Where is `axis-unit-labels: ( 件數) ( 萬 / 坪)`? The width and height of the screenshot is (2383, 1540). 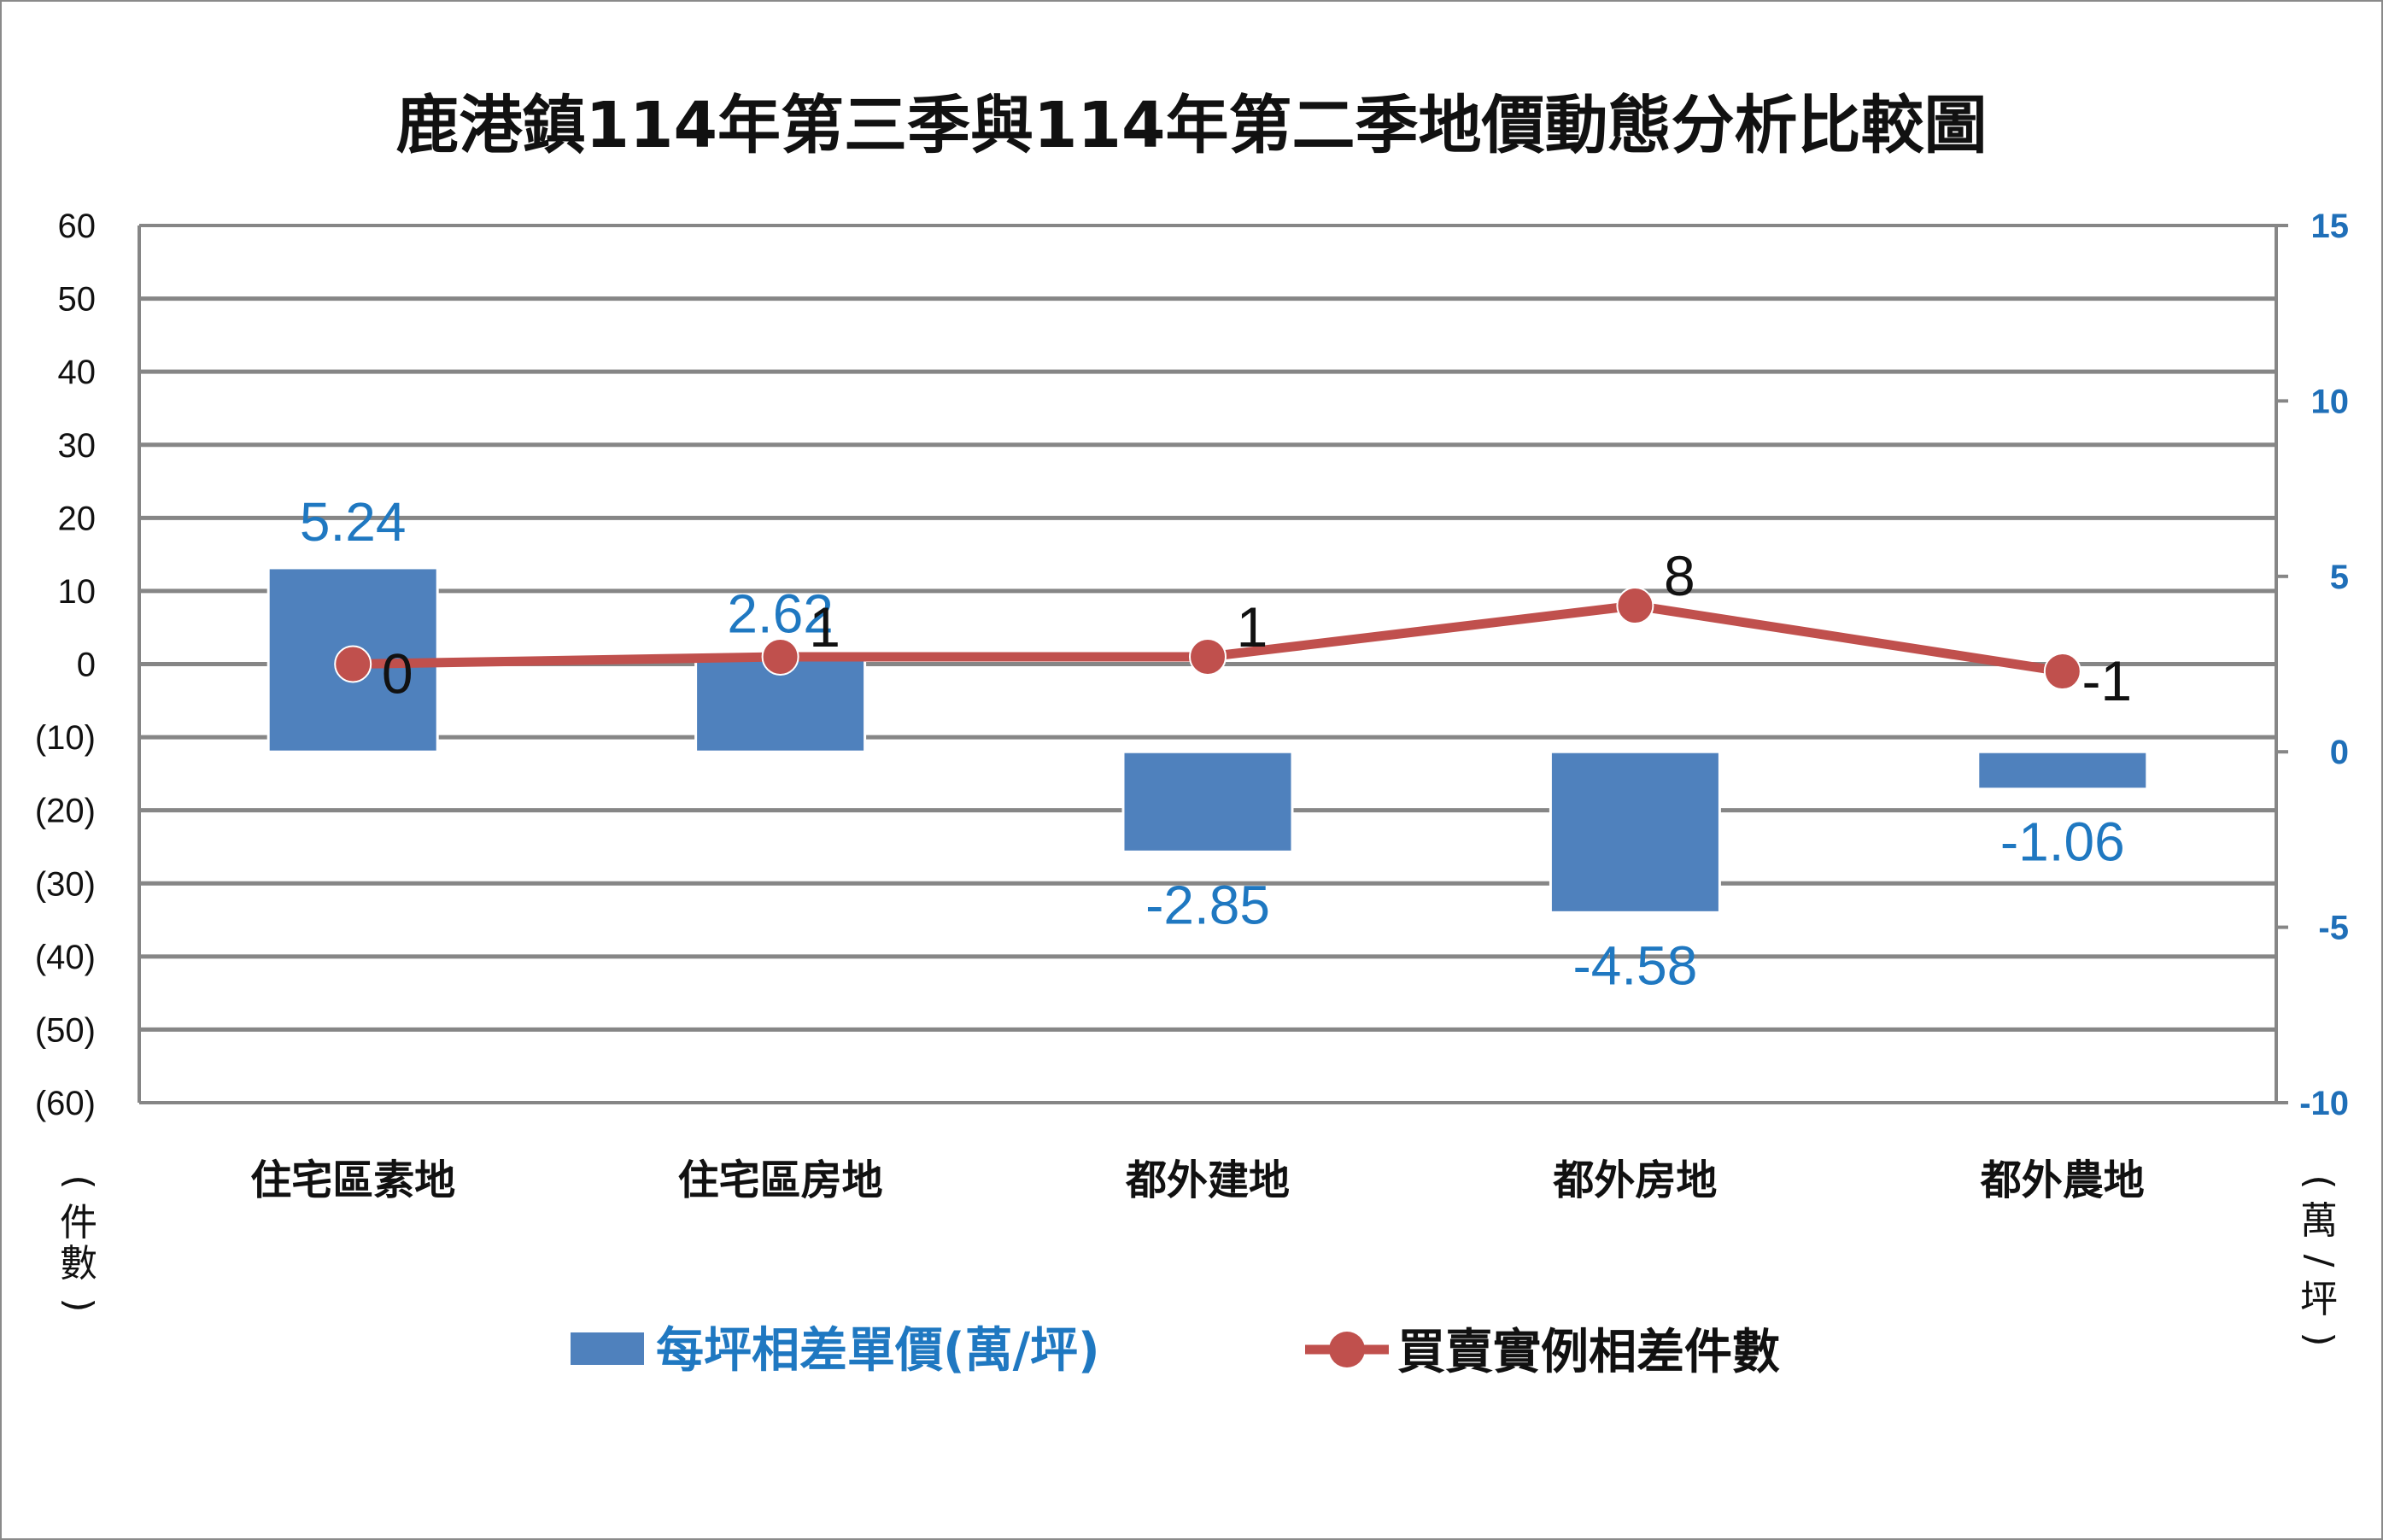
axis-unit-labels: ( 件數) ( 萬 / 坪) is located at coordinates (1199, 1260).